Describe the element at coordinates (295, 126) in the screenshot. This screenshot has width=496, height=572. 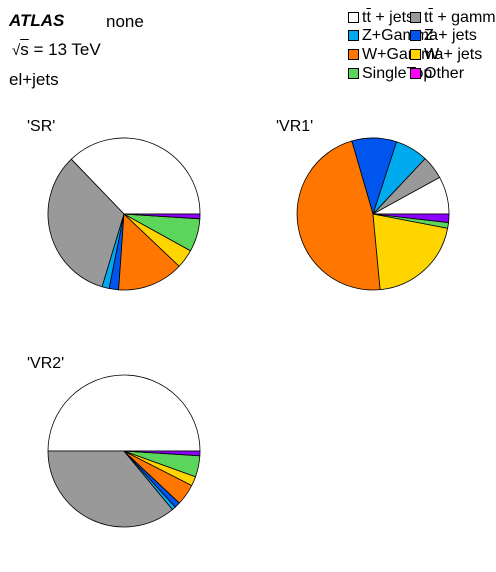
I see `pie-title-vr1: 'VR1'` at that location.